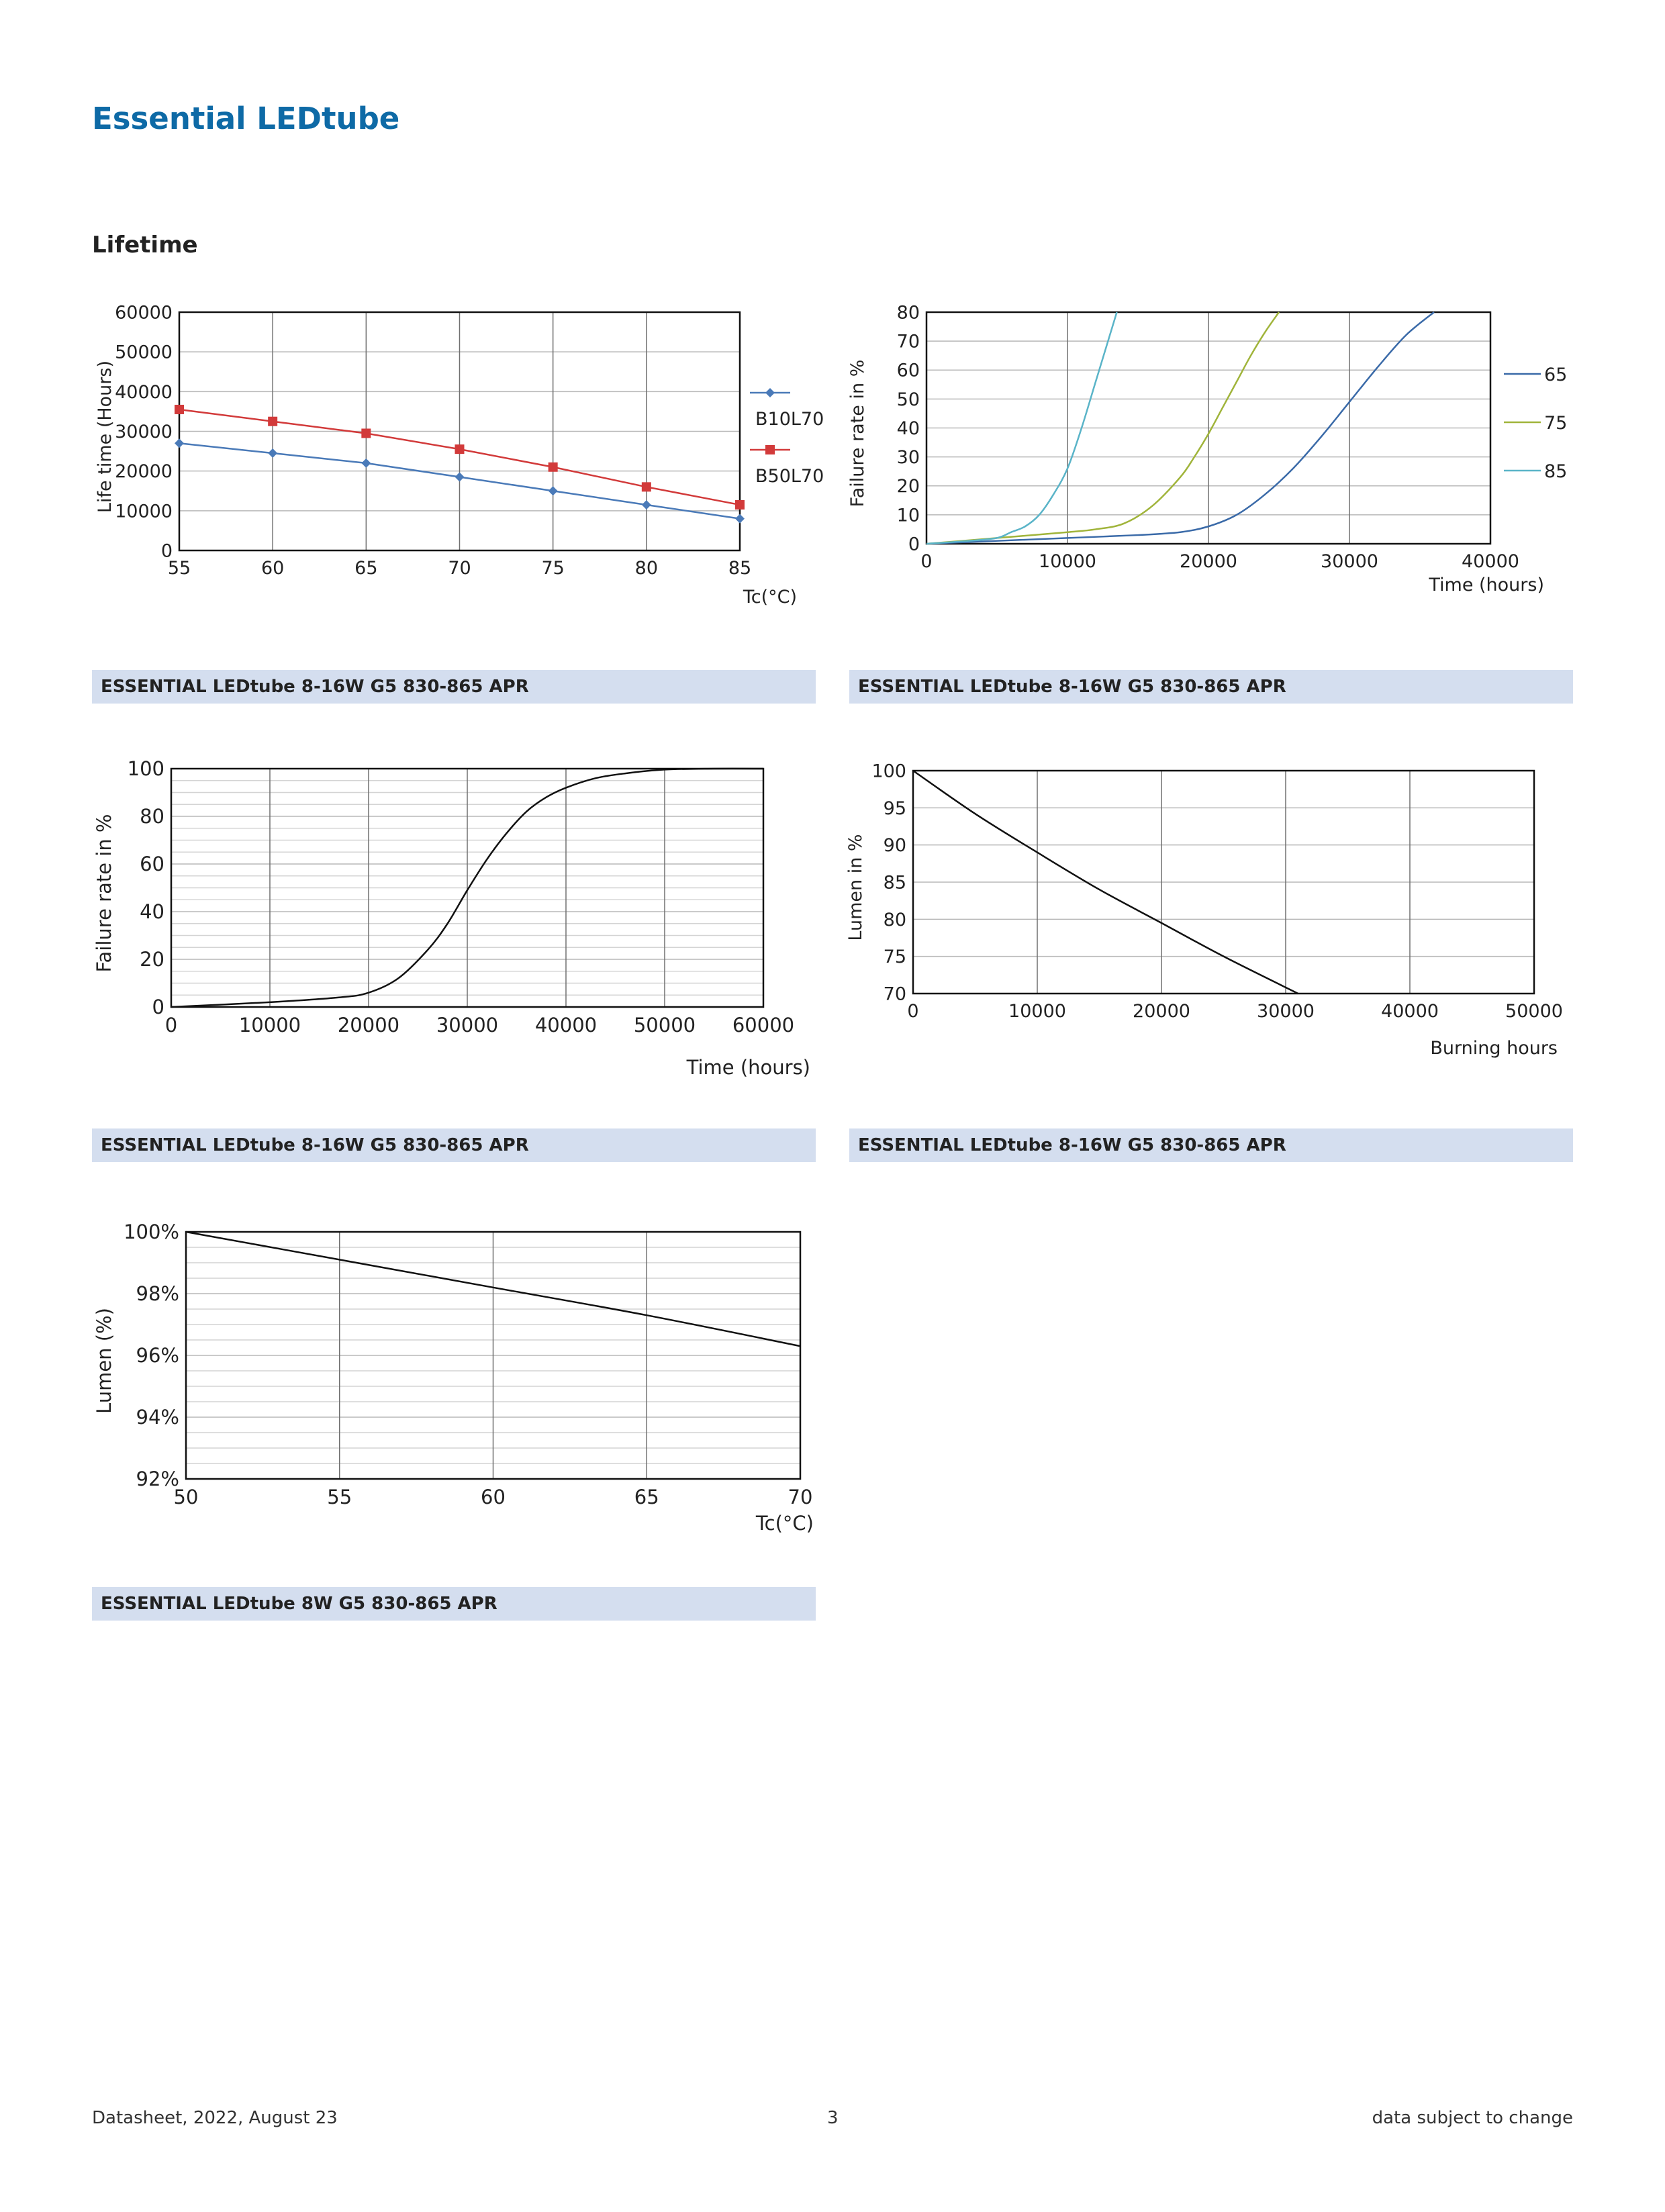  Describe the element at coordinates (1494, 1048) in the screenshot. I see `x-axis-label: Burning hours` at that location.